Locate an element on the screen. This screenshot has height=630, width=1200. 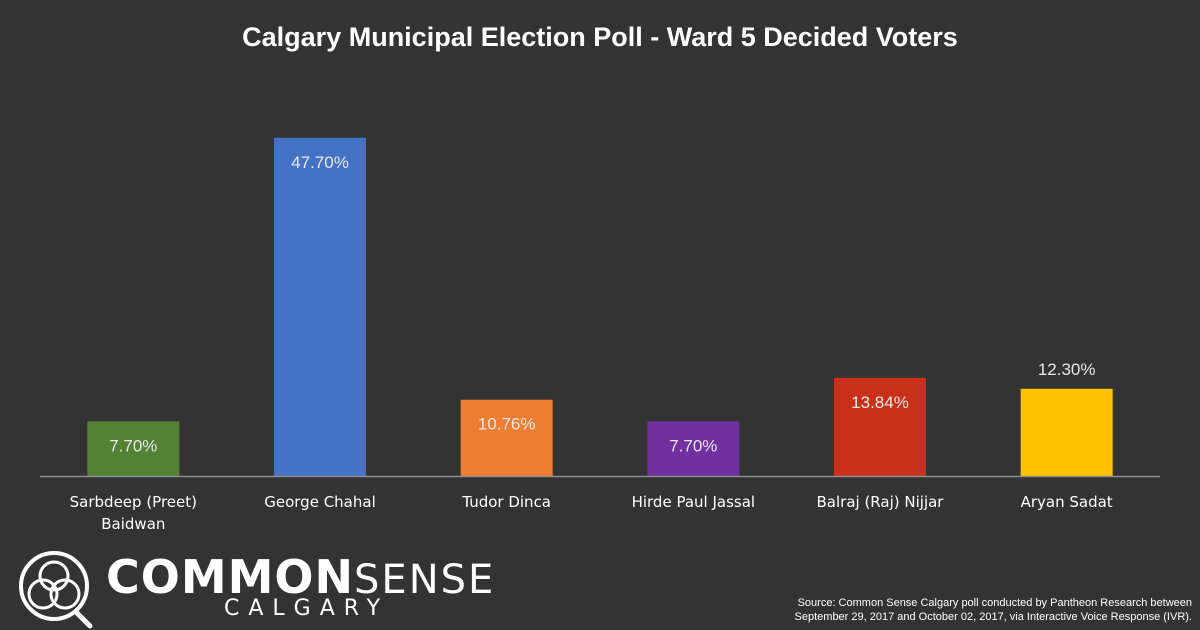
bar-value-label-4: 13.84% is located at coordinates (880, 402).